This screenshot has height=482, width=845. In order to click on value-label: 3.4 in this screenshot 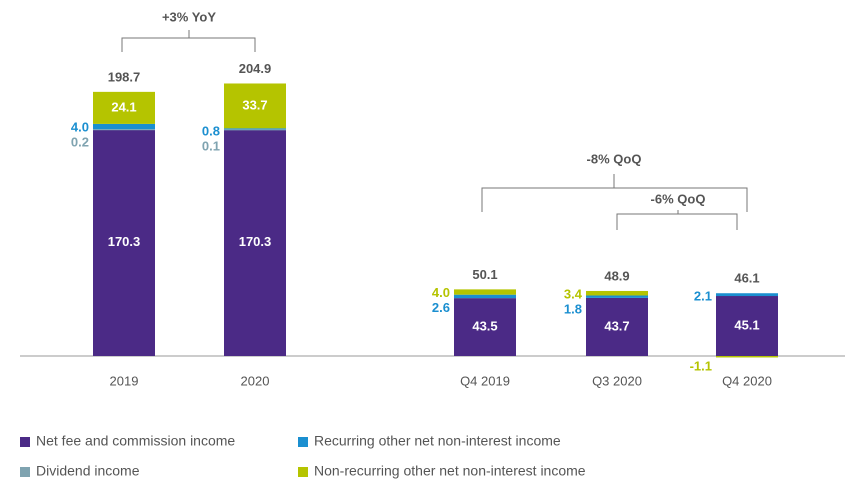, I will do `click(573, 293)`.